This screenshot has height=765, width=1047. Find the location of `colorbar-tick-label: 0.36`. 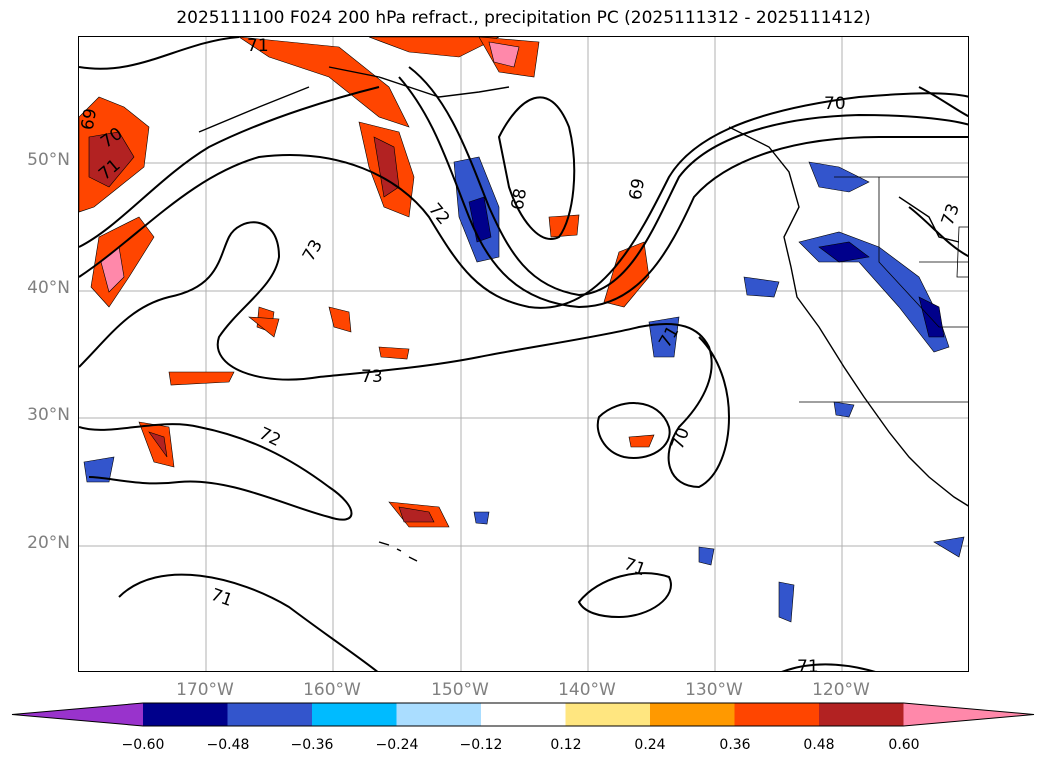

colorbar-tick-label: 0.36 is located at coordinates (735, 745).